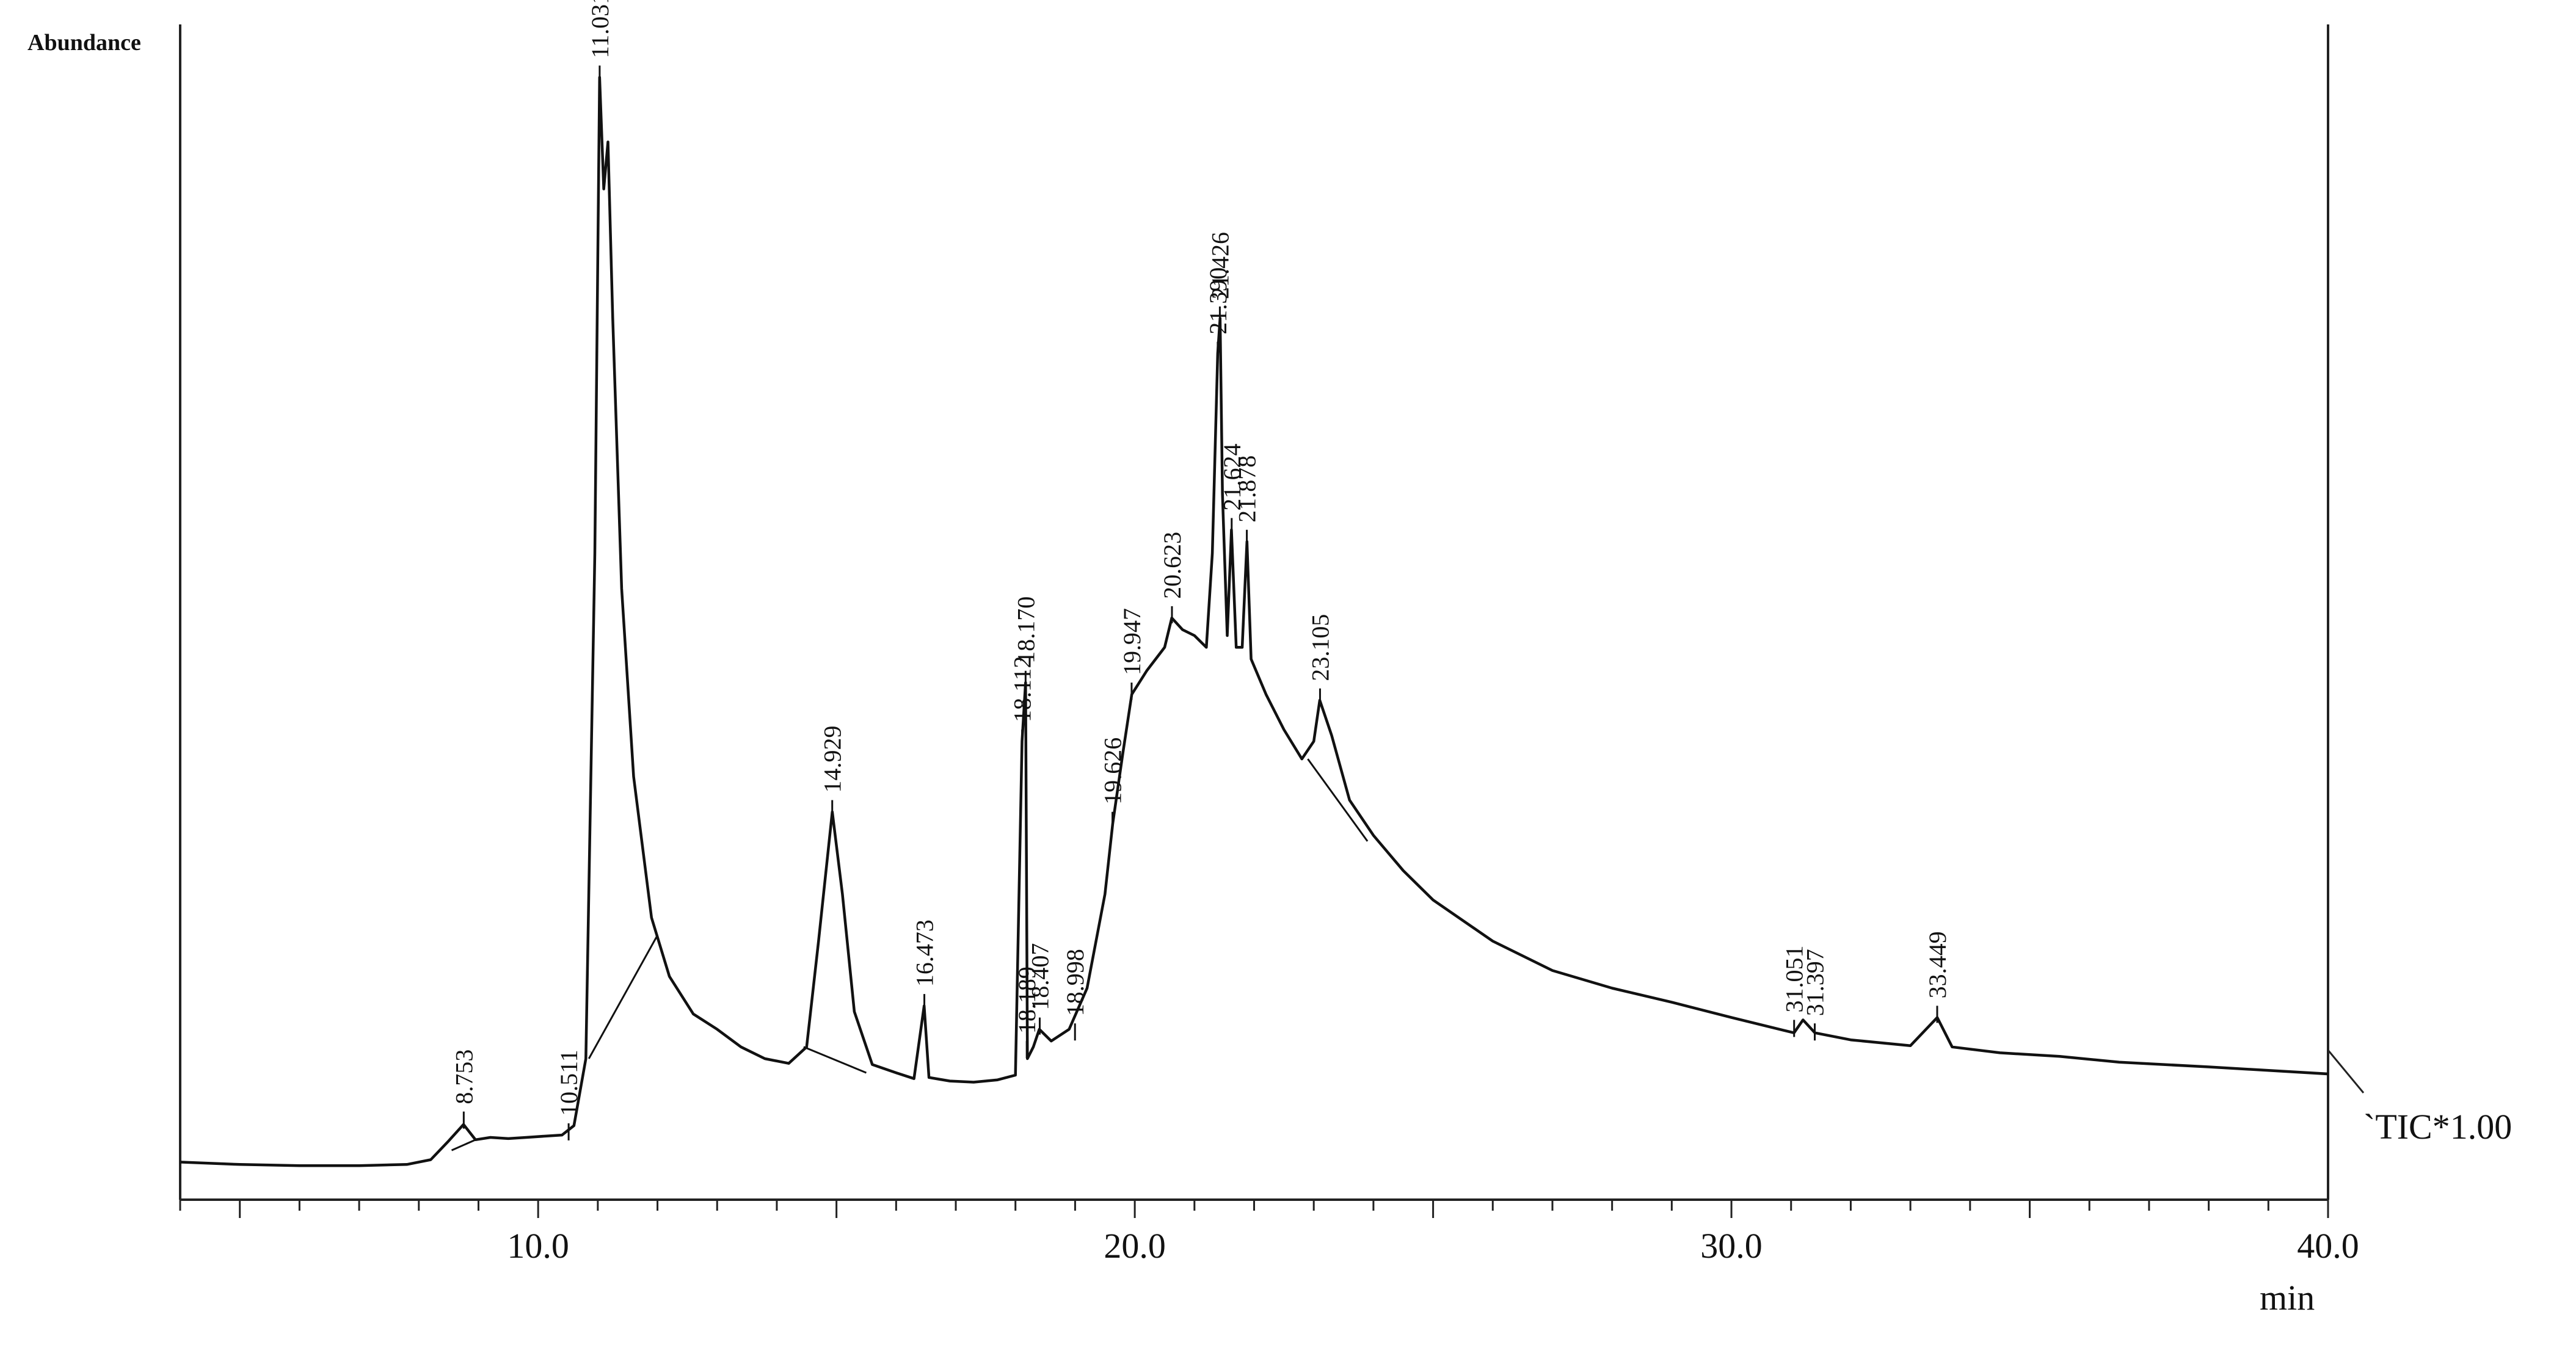 The height and width of the screenshot is (1345, 2576). Describe the element at coordinates (1075, 983) in the screenshot. I see `peak-label: 18.998` at that location.